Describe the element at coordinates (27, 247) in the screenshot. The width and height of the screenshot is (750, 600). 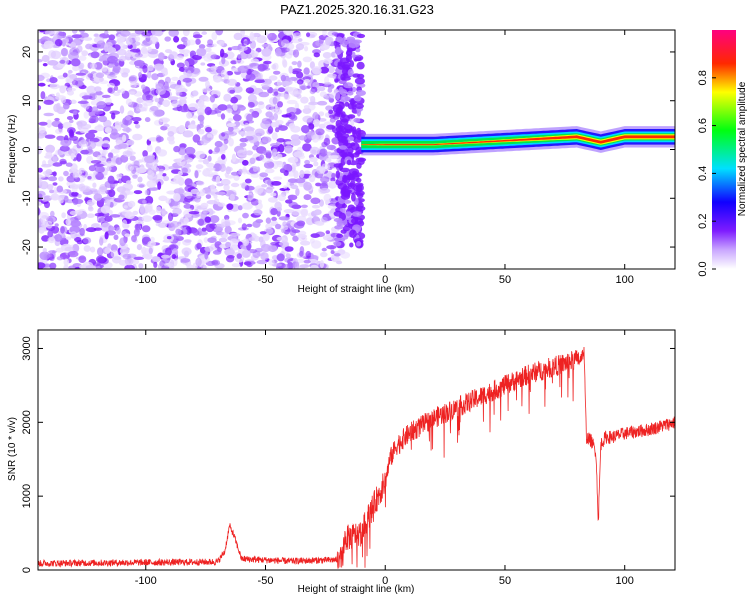
I see `y-tick-label: -20` at that location.